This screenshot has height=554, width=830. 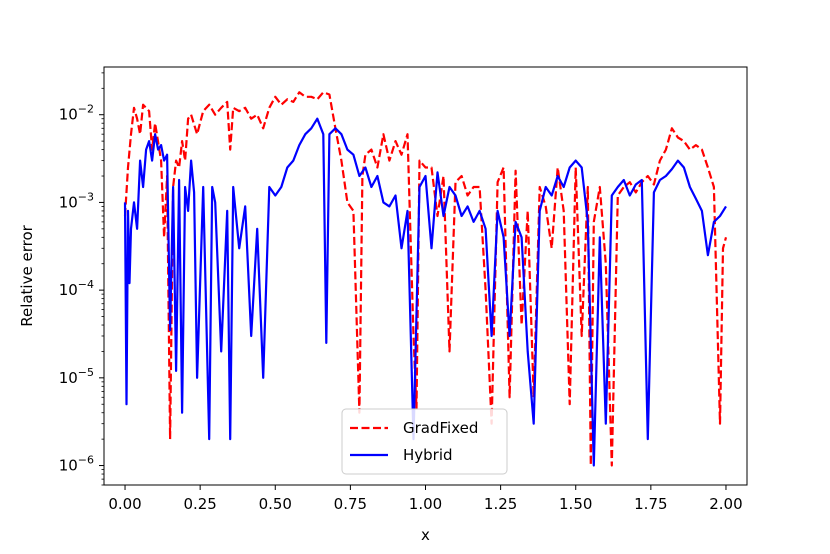 What do you see at coordinates (350, 504) in the screenshot?
I see `x-tick-label: 0.75` at bounding box center [350, 504].